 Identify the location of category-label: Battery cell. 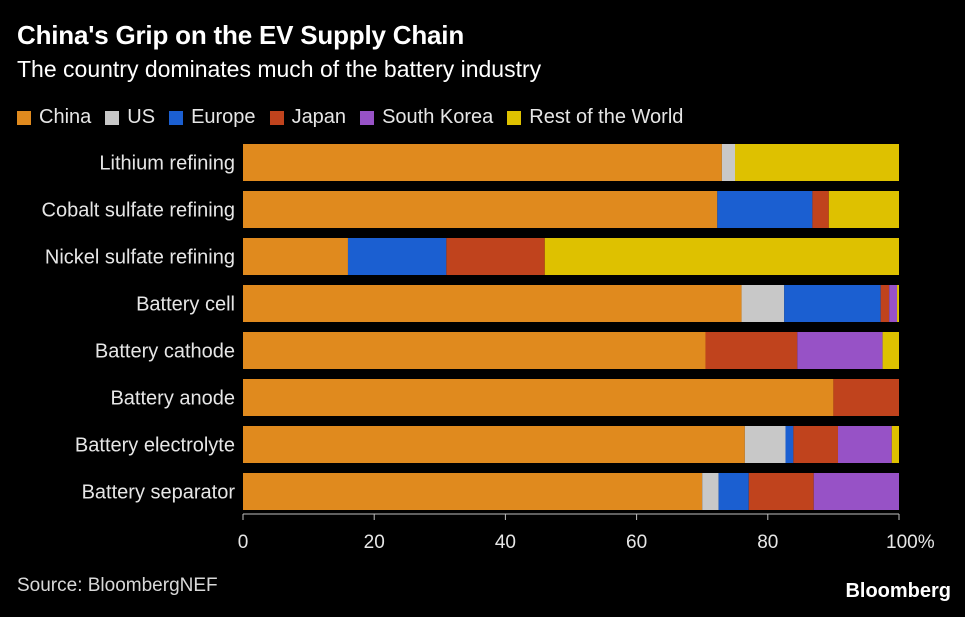
(185, 305).